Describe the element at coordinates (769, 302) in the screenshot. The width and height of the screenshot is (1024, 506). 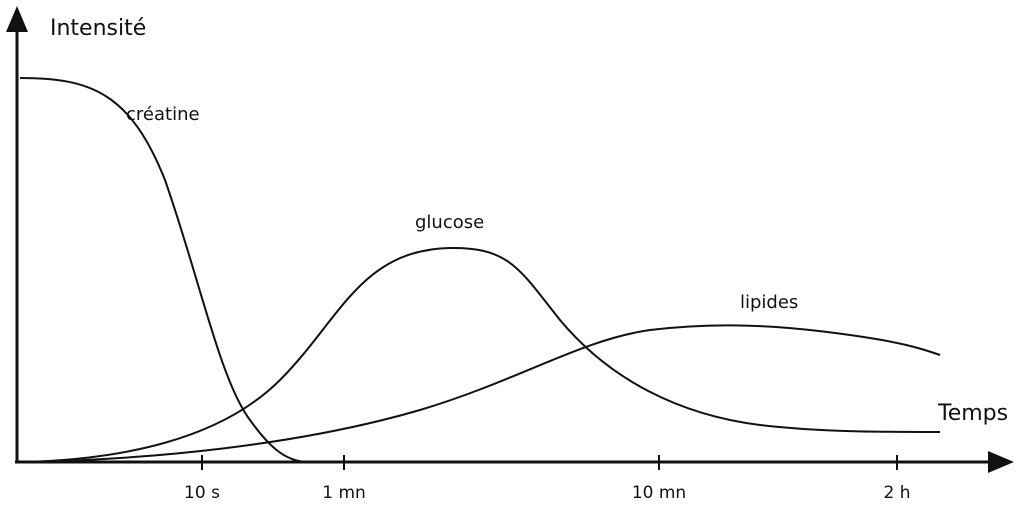
I see `curve-label: lipides` at that location.